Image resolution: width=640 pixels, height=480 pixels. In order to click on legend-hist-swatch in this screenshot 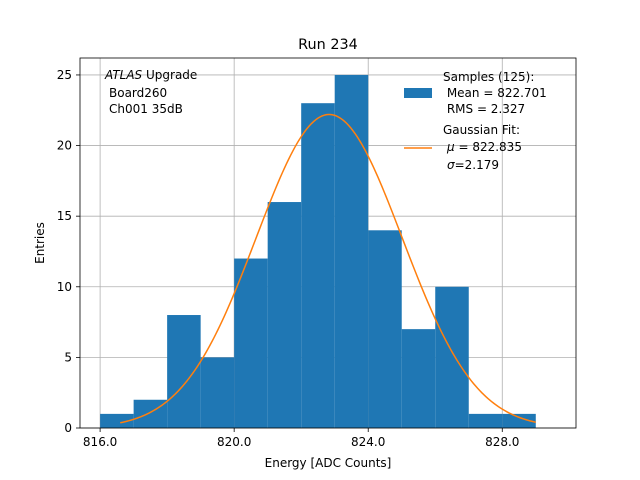, I will do `click(418, 93)`.